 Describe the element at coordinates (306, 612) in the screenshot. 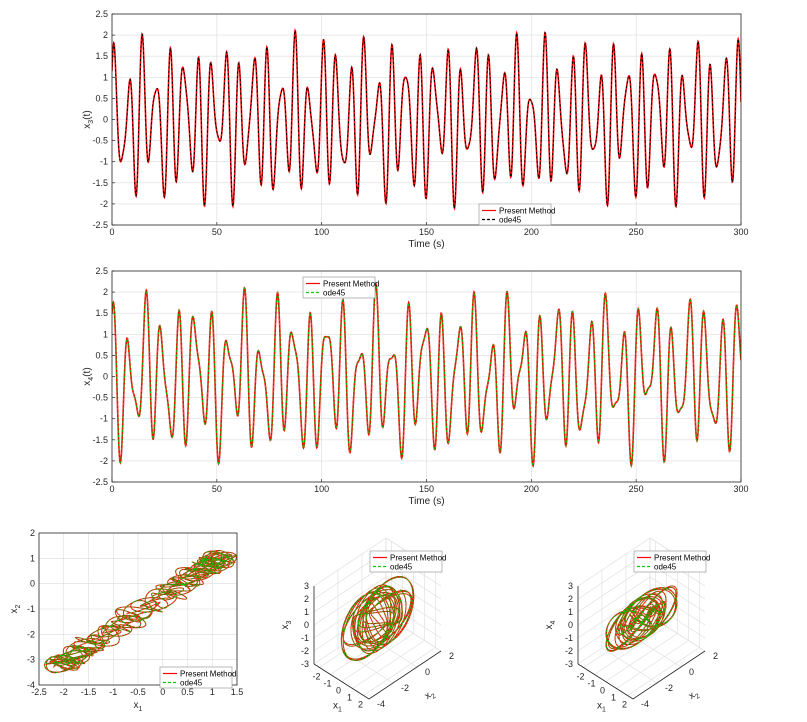

I see `chart-phase-3d-x3-ztick-4: 1` at that location.